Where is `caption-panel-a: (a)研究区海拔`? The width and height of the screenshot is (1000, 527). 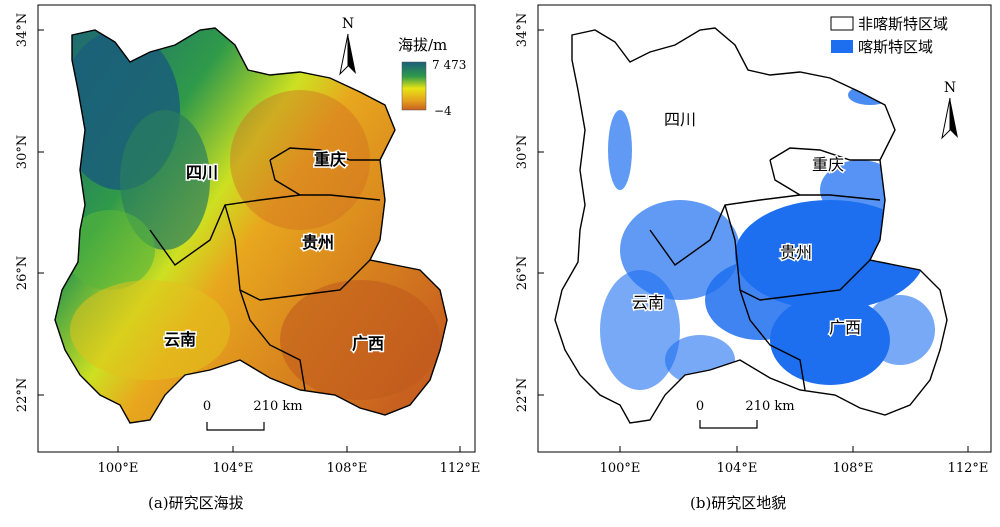
caption-panel-a: (a)研究区海拔 is located at coordinates (196, 503).